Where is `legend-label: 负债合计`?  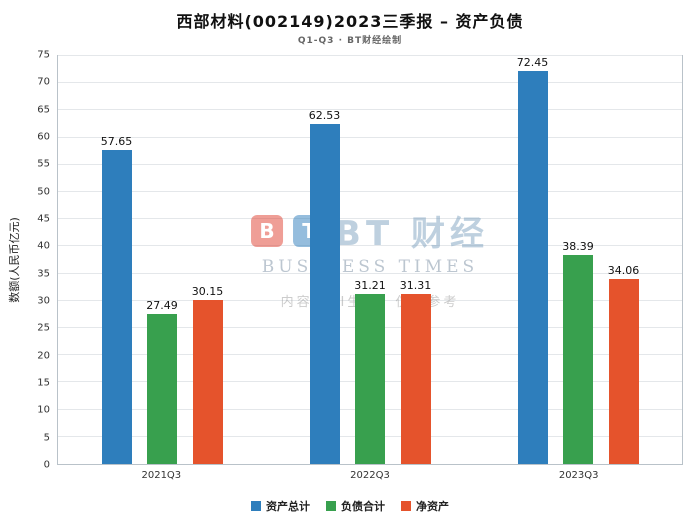
legend-label: 负债合计 is located at coordinates (363, 506).